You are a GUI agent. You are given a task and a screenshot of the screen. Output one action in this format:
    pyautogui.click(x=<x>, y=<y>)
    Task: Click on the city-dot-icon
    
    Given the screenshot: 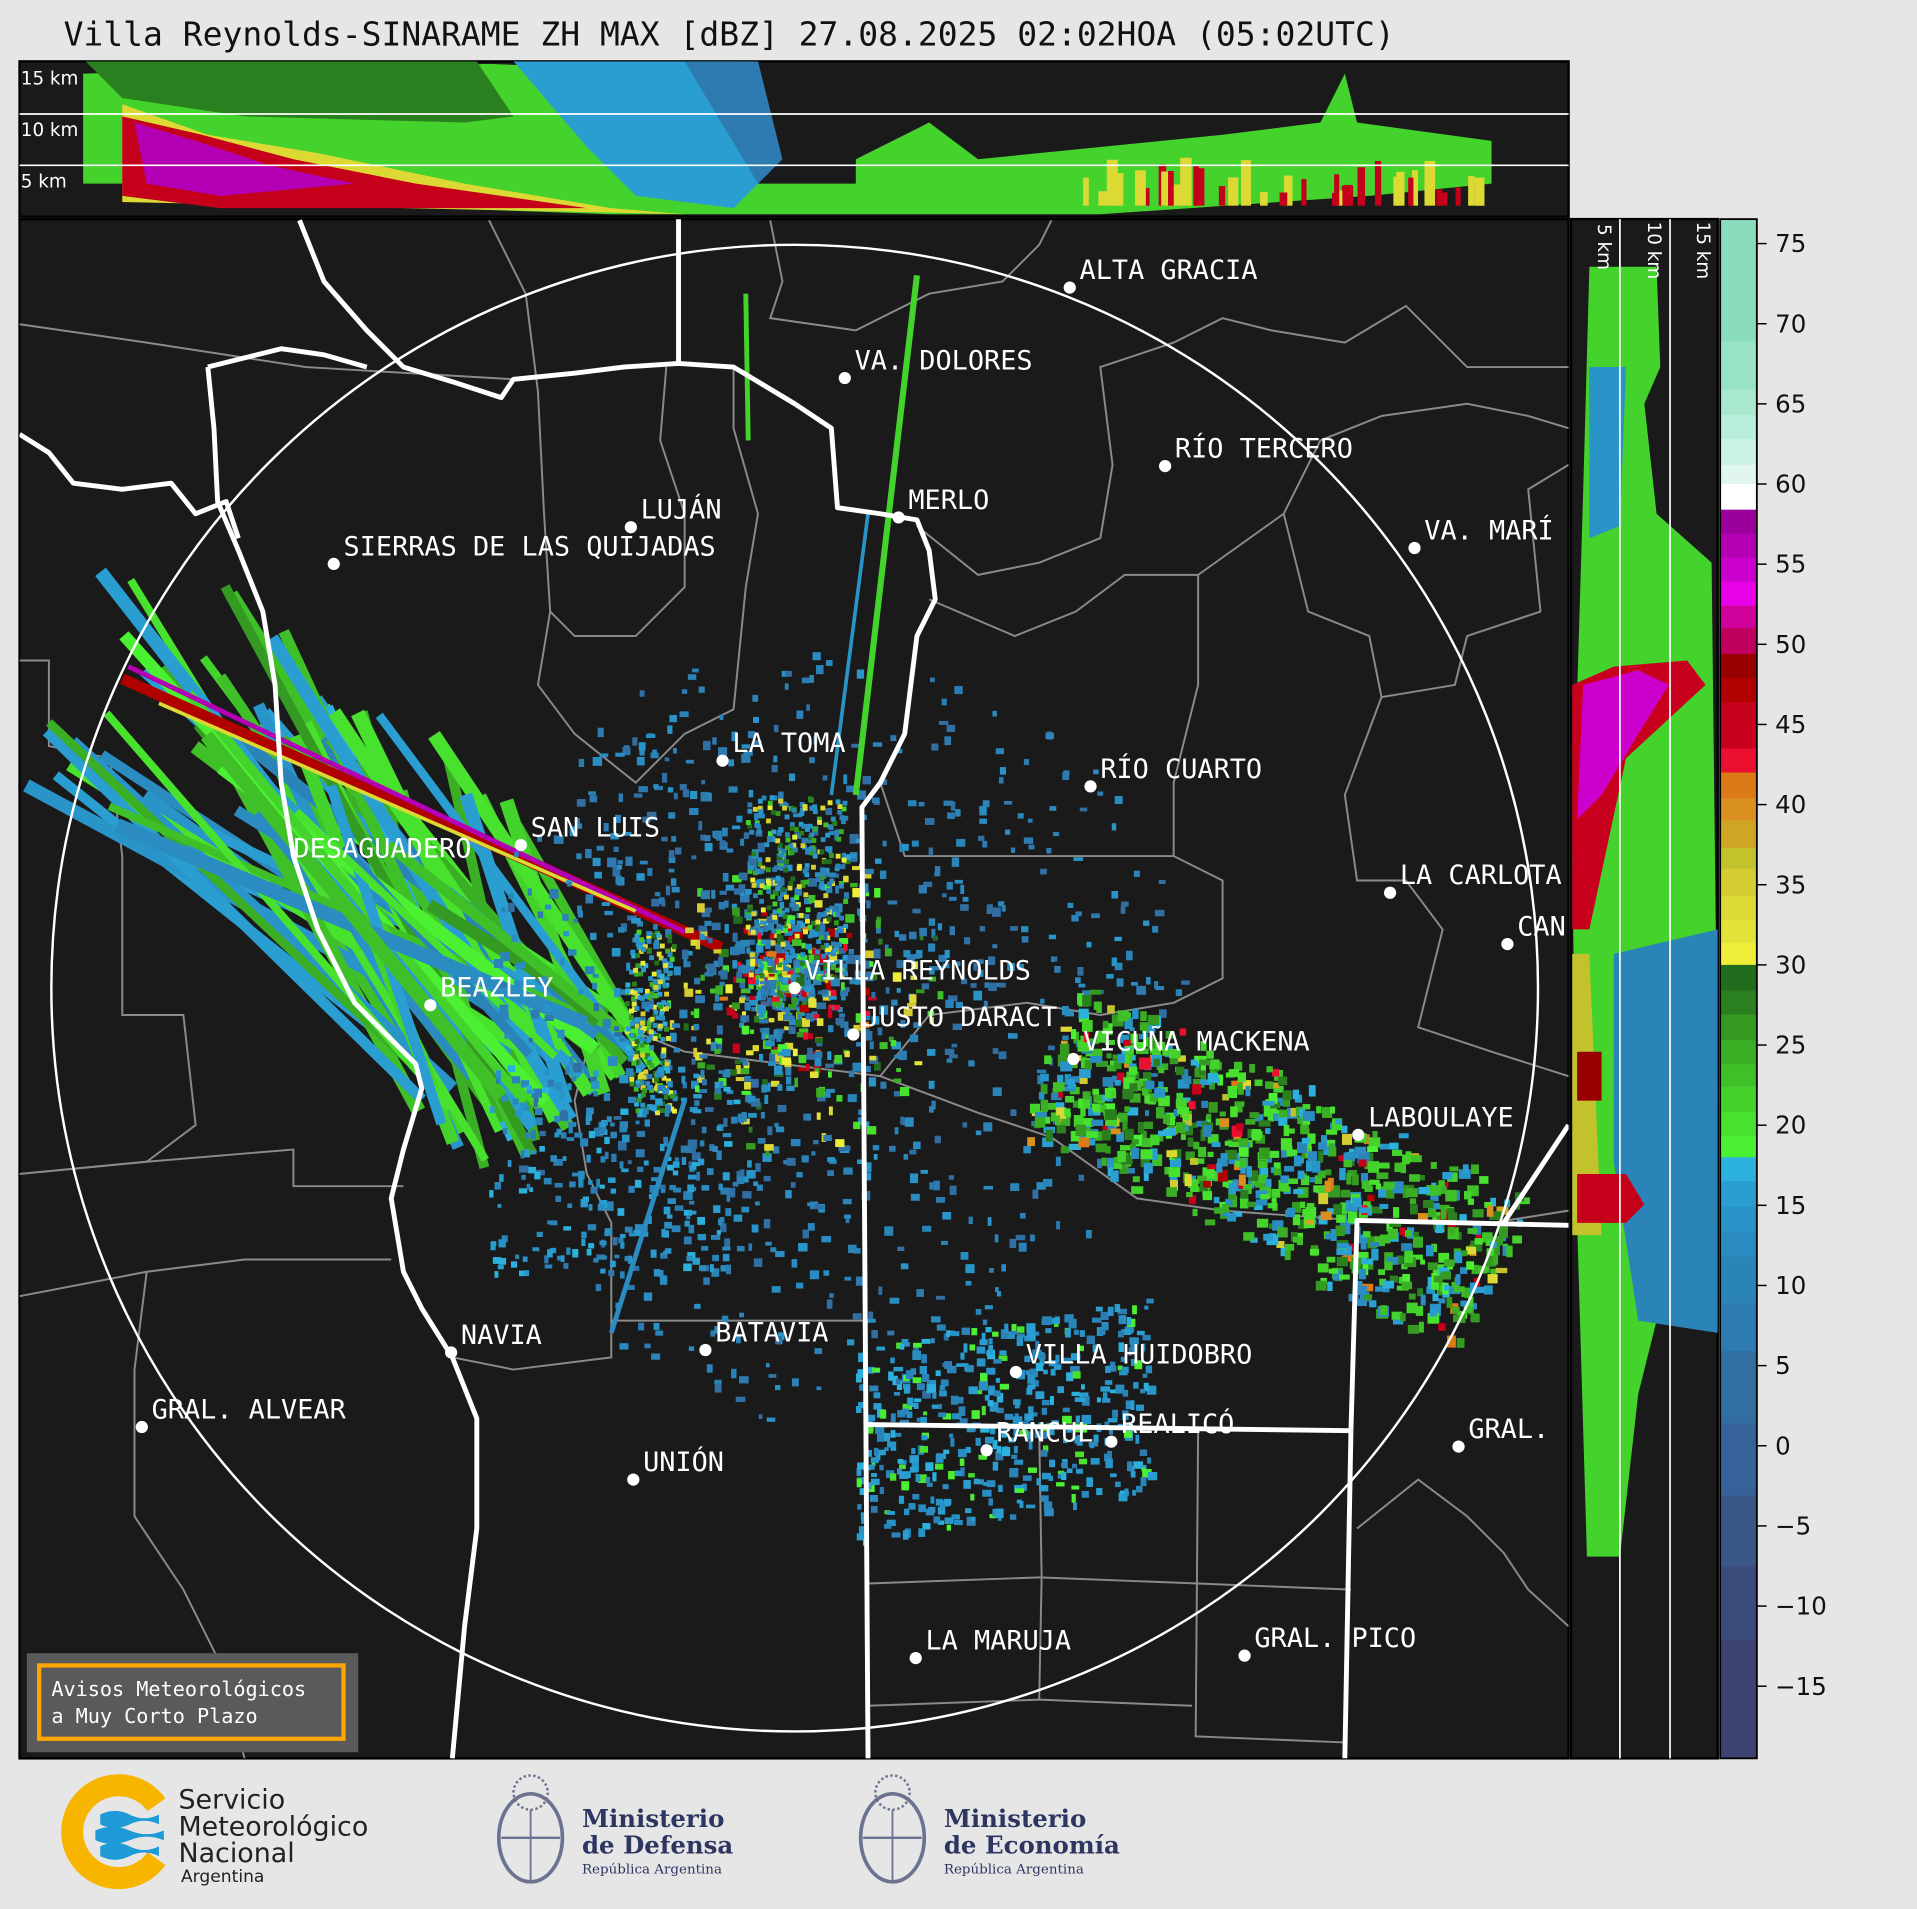 What is the action you would take?
    pyautogui.click(x=630, y=527)
    